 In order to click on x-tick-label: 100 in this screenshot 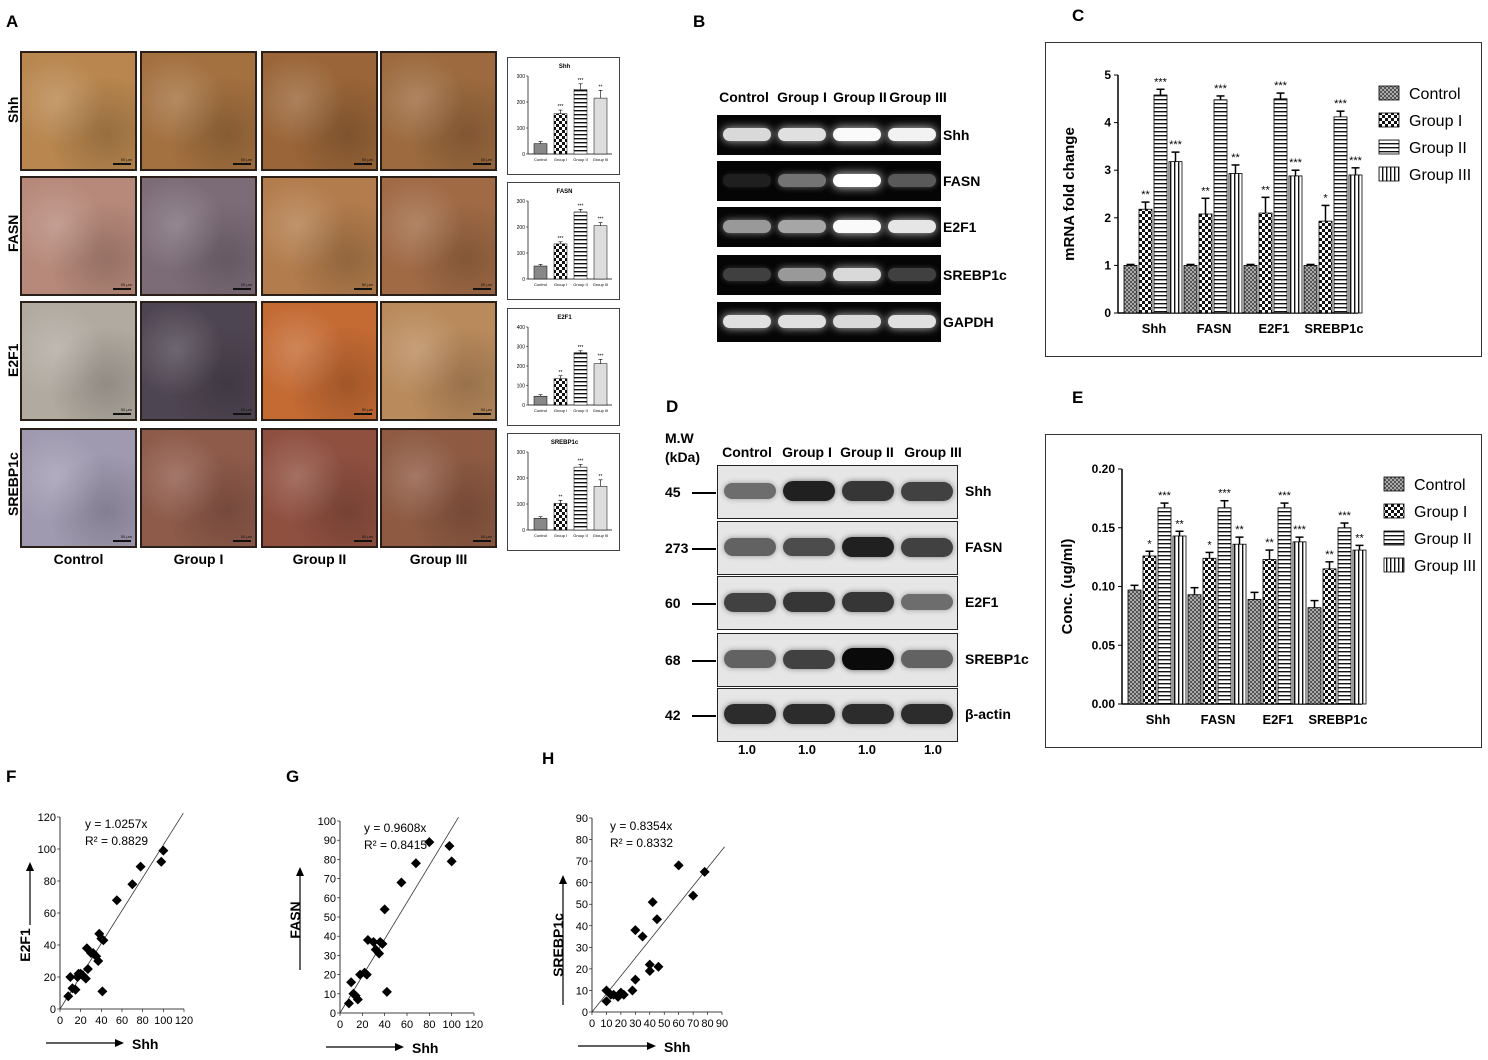, I will do `click(451, 1025)`.